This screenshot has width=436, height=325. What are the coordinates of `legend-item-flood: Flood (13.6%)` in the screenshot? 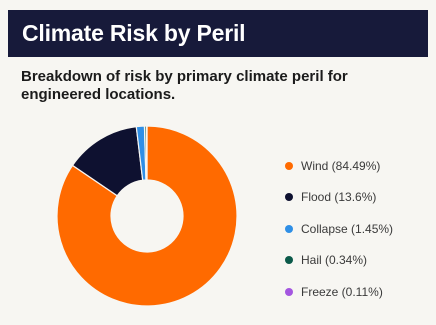 It's located at (360, 198).